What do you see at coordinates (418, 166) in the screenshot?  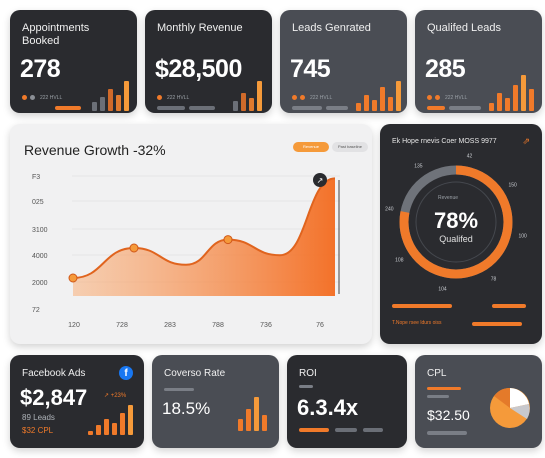 I see `donut-tick-label: 135` at bounding box center [418, 166].